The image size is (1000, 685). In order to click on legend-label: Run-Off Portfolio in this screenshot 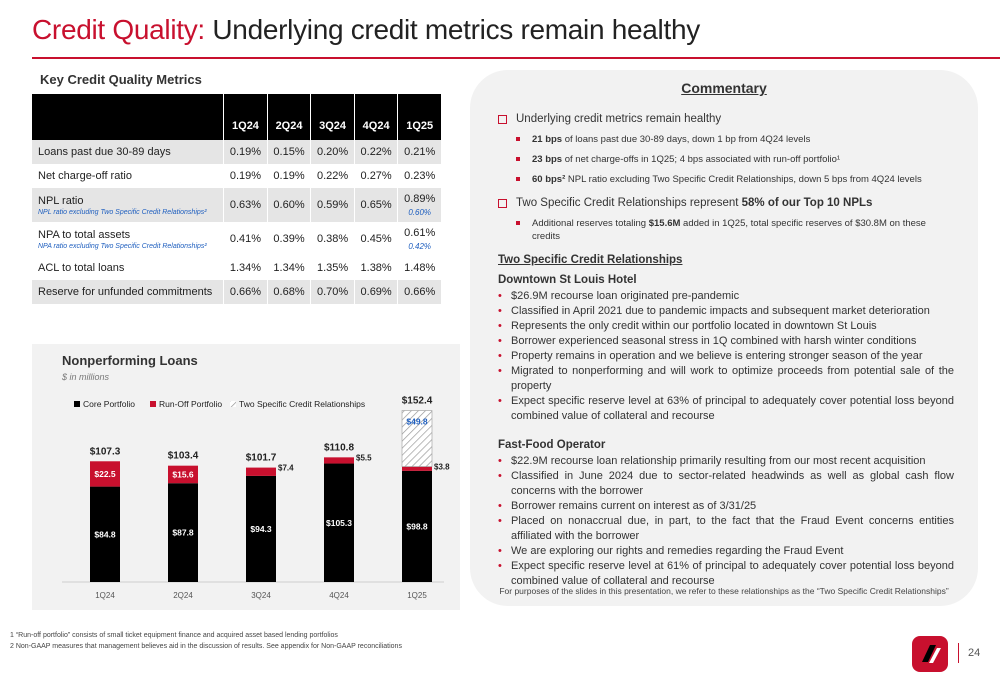, I will do `click(190, 404)`.